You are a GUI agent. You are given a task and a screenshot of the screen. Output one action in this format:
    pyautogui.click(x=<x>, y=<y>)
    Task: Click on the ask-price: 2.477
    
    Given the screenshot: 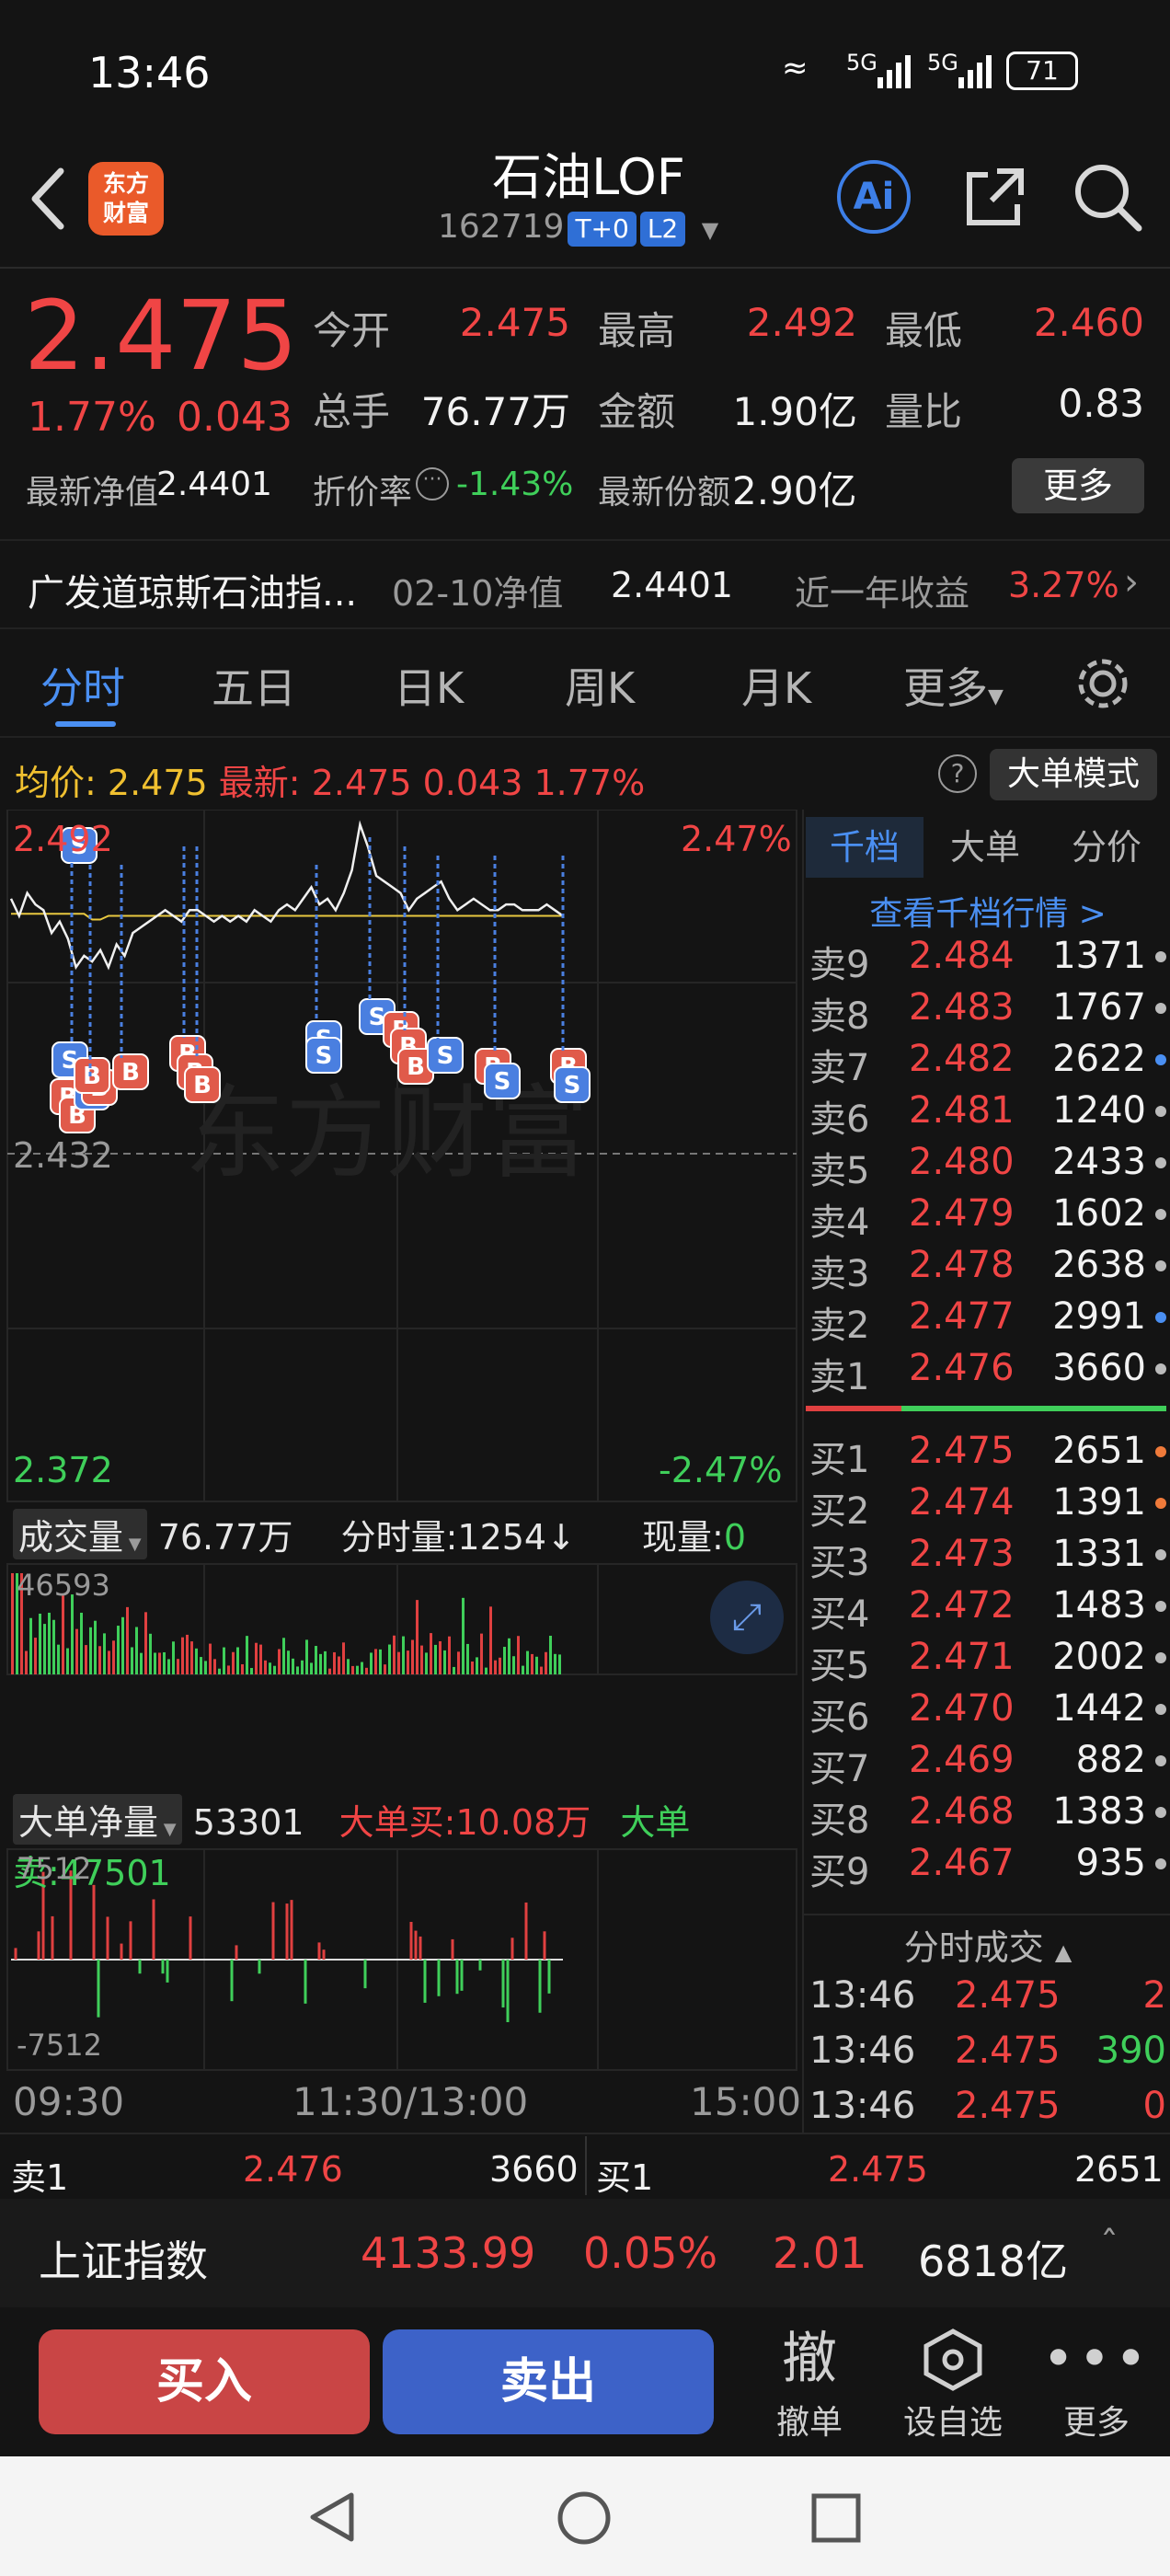 What is the action you would take?
    pyautogui.click(x=962, y=1316)
    